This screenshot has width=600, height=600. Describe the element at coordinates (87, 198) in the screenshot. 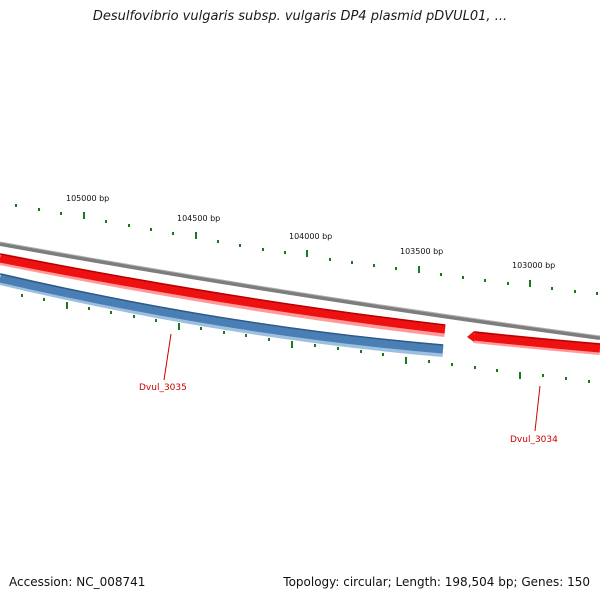

I see `tick-label-105000: 105000 bp` at that location.